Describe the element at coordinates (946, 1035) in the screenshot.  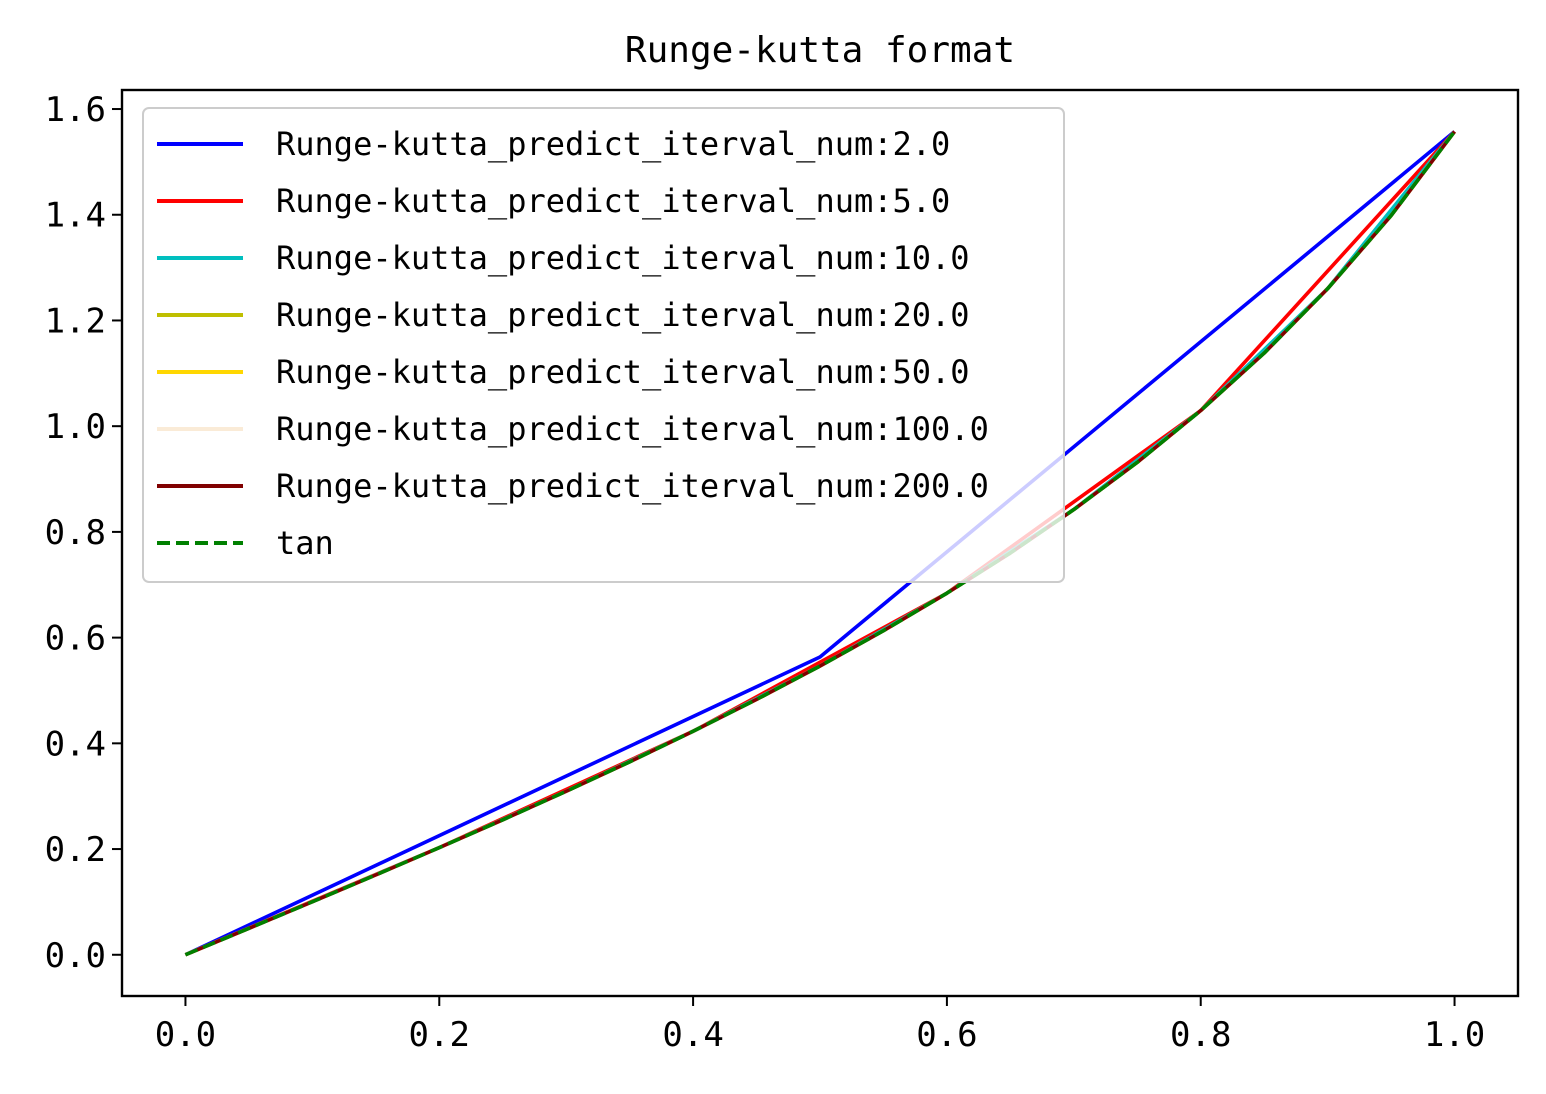
I see `x-tick-label: 0.6` at that location.